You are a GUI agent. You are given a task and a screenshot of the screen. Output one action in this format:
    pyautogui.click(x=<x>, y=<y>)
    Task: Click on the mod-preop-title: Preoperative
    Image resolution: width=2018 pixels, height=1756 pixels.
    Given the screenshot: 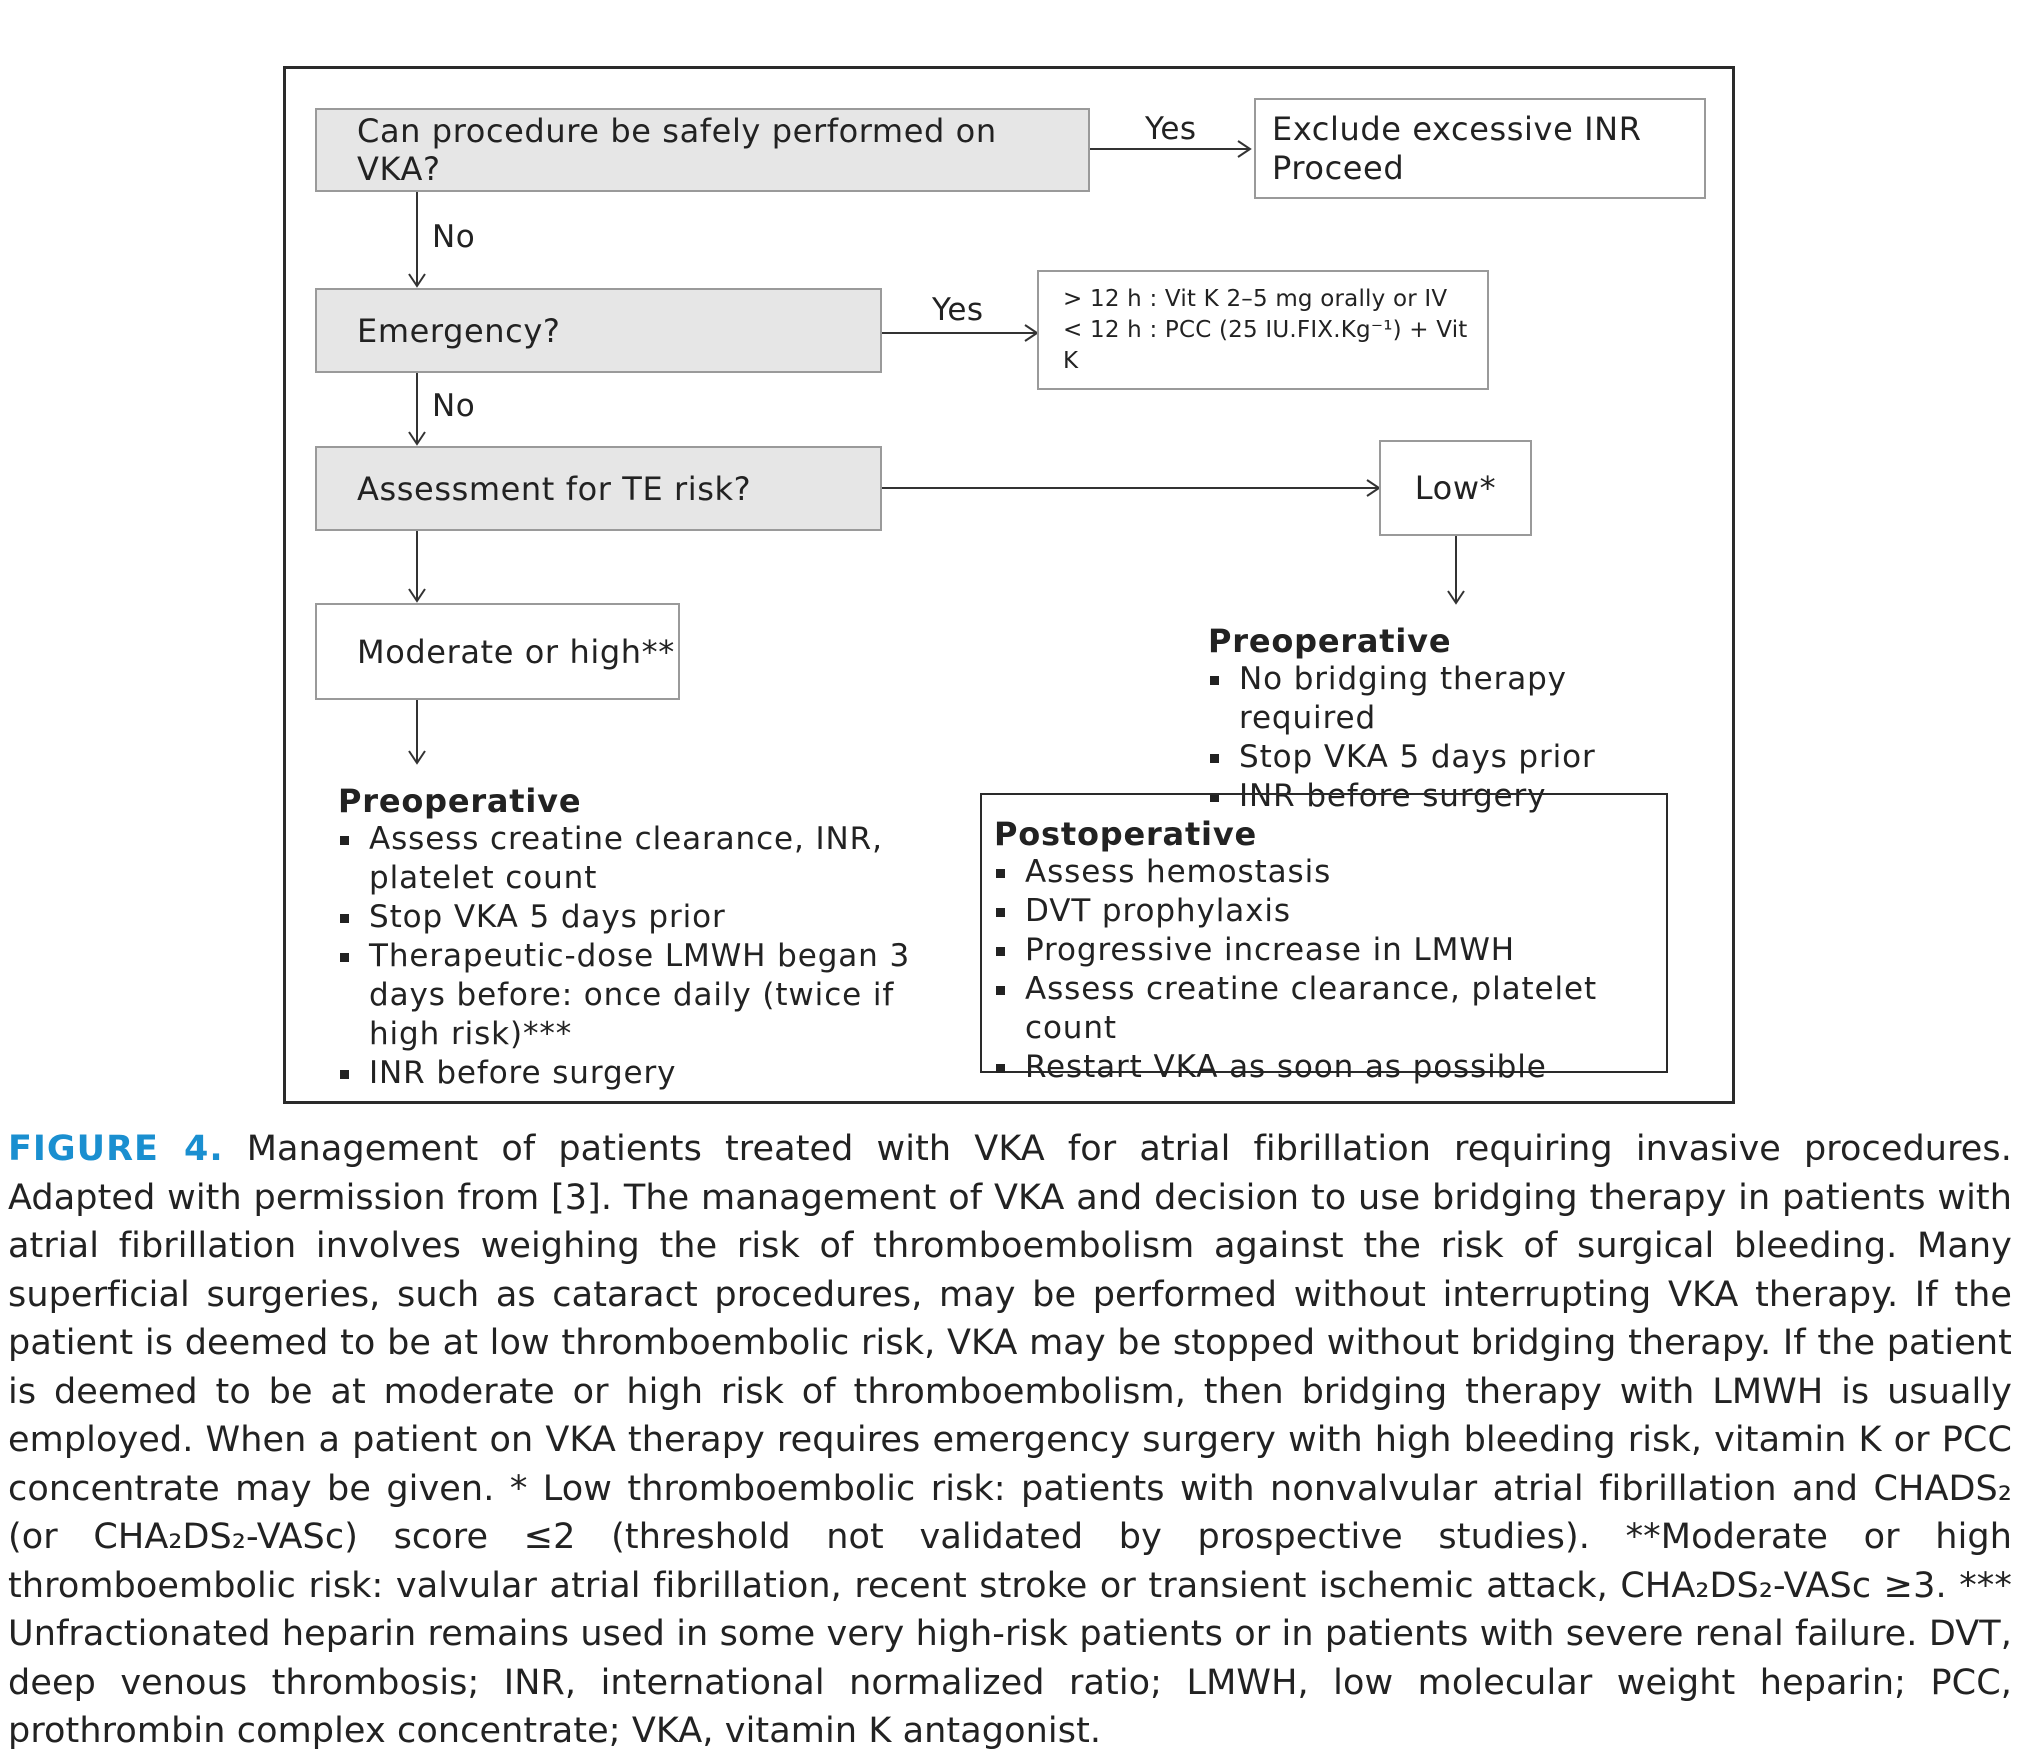 What is the action you would take?
    pyautogui.click(x=460, y=801)
    